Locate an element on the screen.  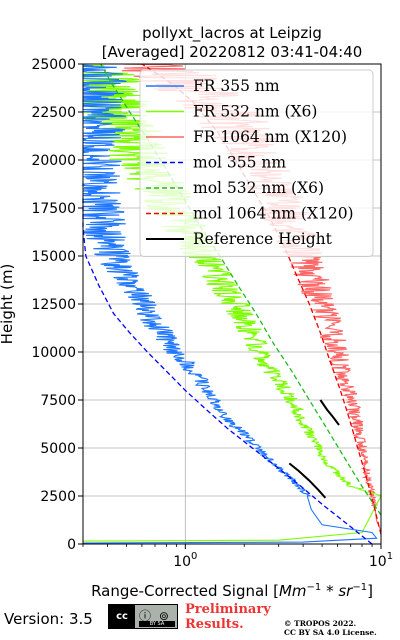
x-axis: 10⁰ 10¹ is located at coordinates (237, 557).